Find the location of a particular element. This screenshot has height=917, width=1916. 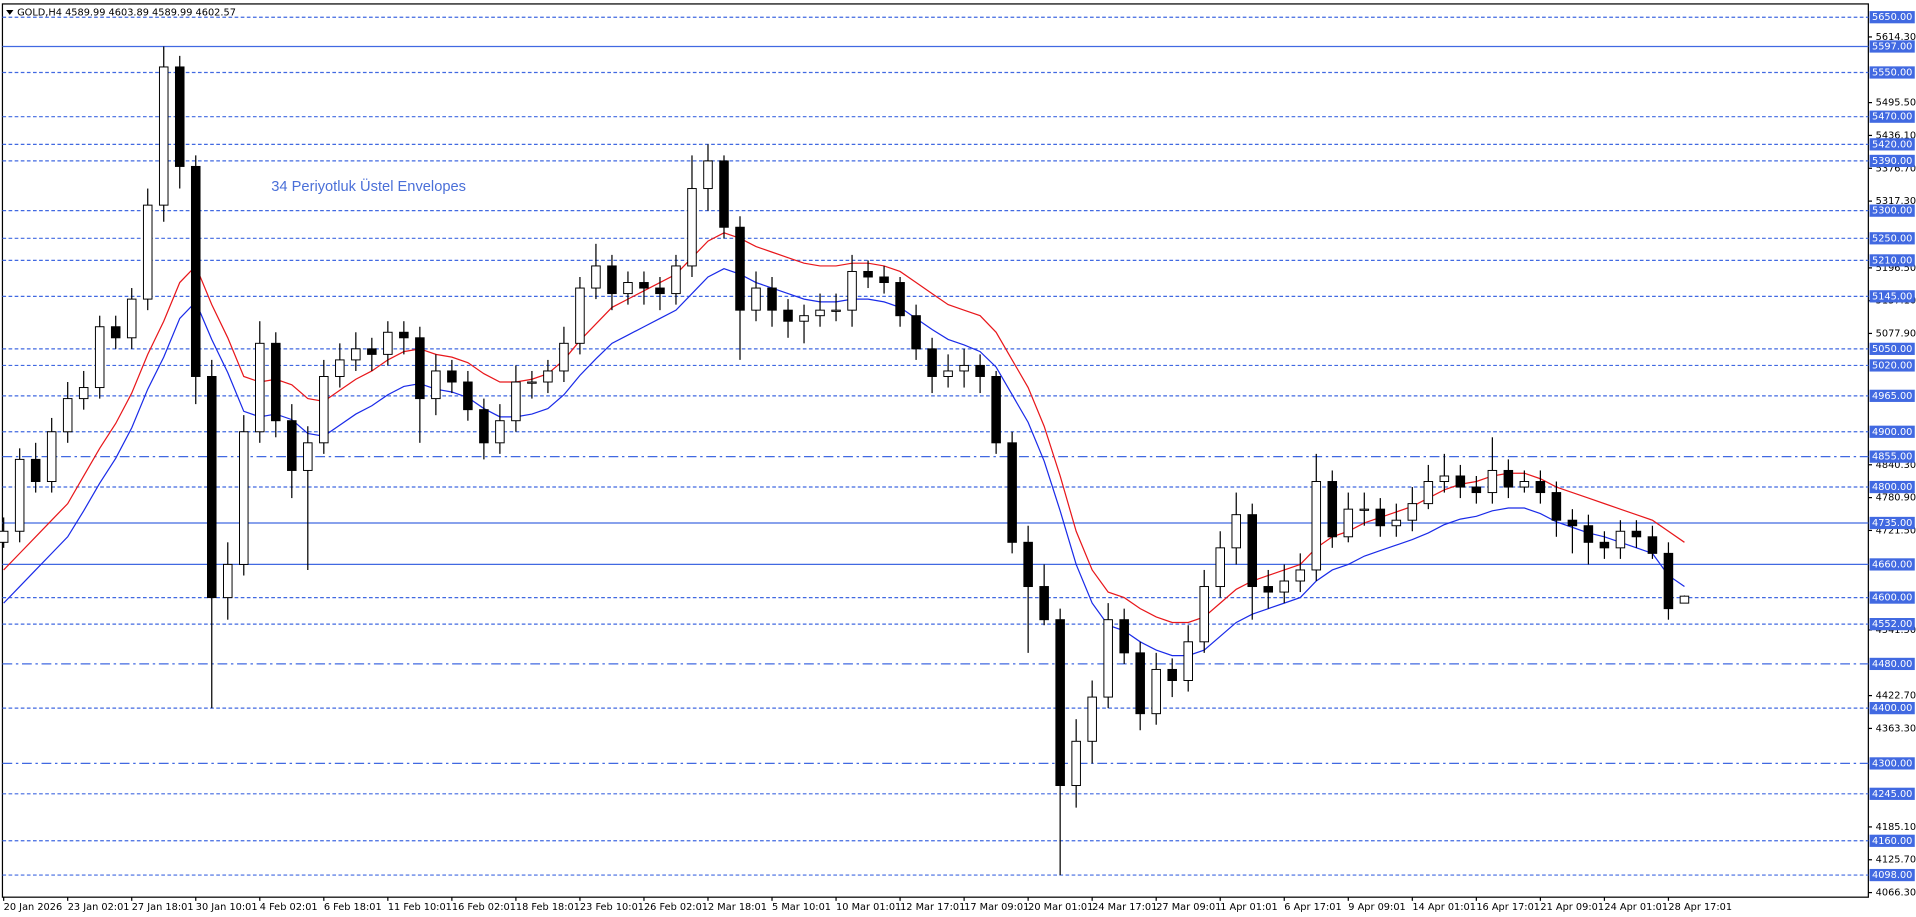

y-tick-label: 4066.30 is located at coordinates (1896, 893).